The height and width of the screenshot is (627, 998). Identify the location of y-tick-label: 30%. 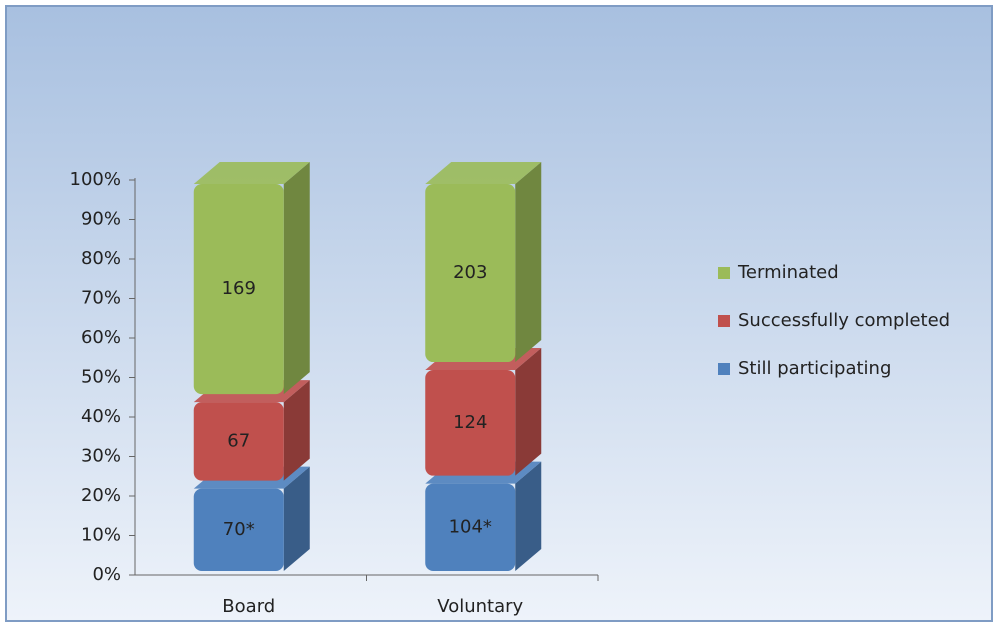
(101, 456).